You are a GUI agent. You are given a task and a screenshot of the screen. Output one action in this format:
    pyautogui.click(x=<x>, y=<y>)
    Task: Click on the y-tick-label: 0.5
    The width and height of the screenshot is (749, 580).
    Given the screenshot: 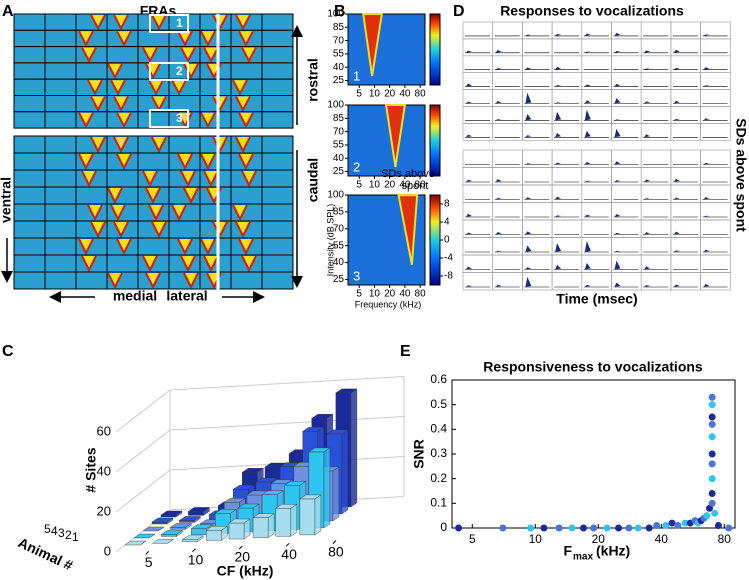 What is the action you would take?
    pyautogui.click(x=438, y=404)
    